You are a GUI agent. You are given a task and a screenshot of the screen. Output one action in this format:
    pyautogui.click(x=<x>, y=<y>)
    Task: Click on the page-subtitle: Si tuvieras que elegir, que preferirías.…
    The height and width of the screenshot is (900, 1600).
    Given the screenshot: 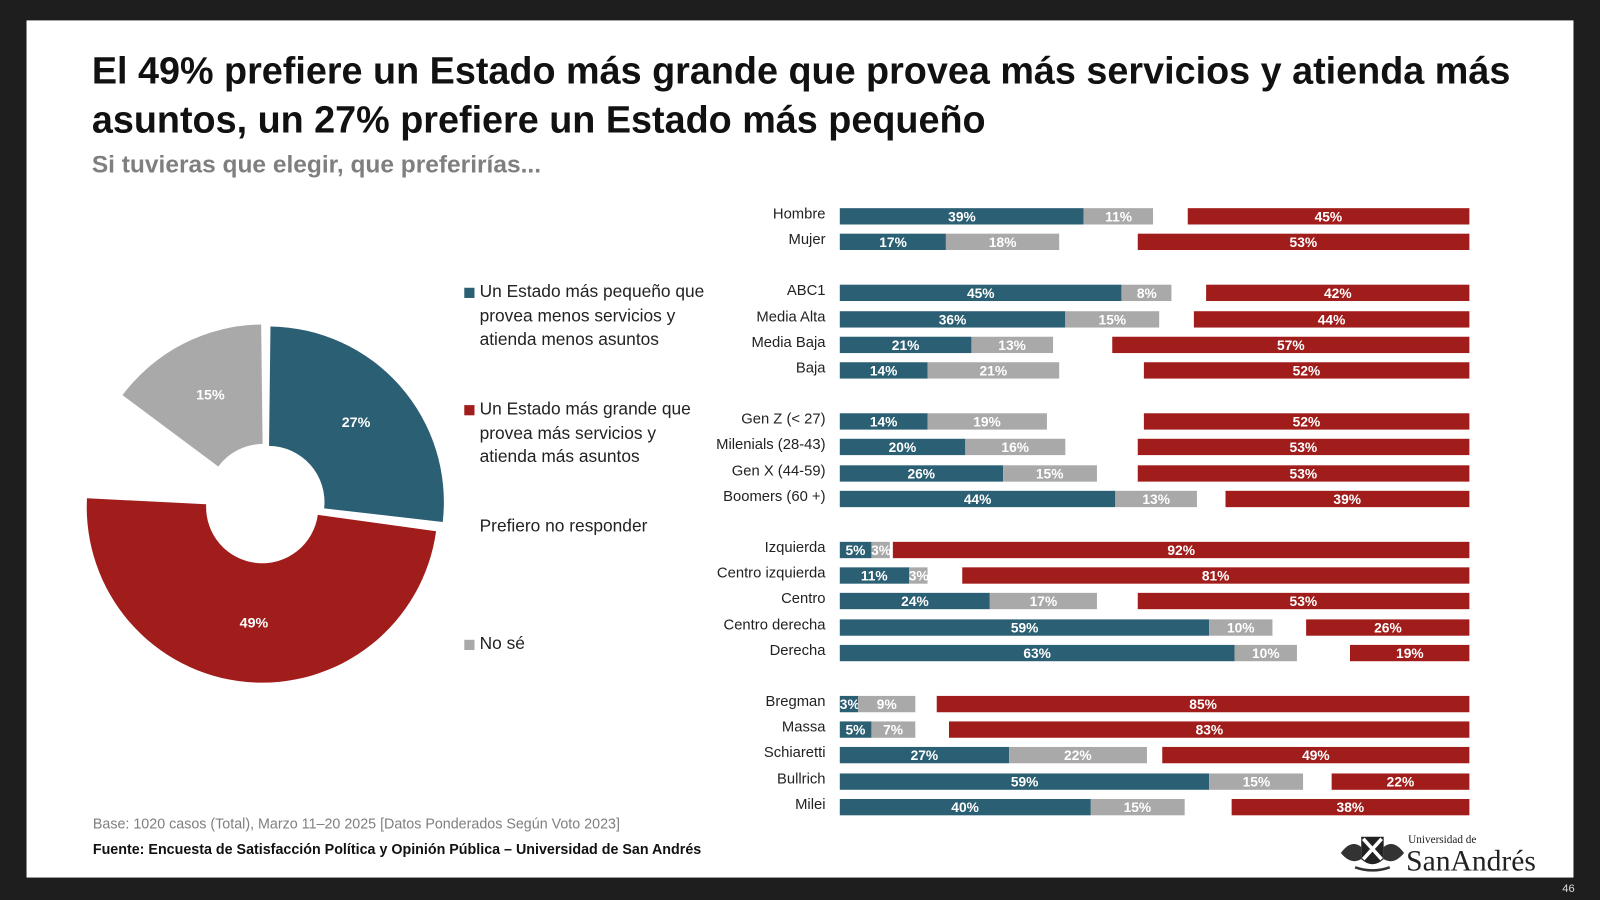 What is the action you would take?
    pyautogui.click(x=316, y=165)
    